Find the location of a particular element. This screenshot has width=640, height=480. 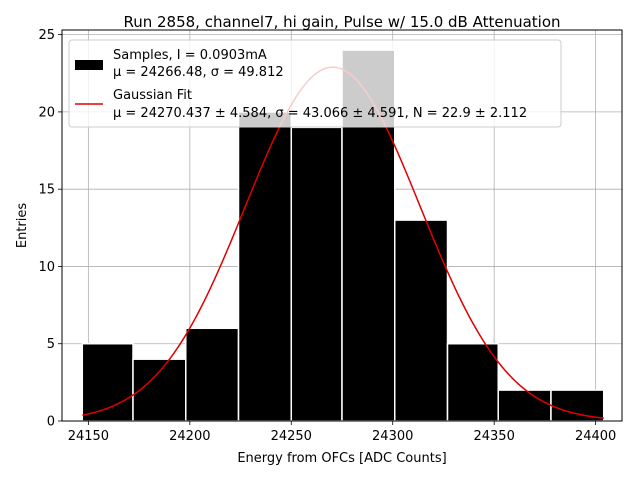

x-tick-label: 24300 is located at coordinates (392, 436).